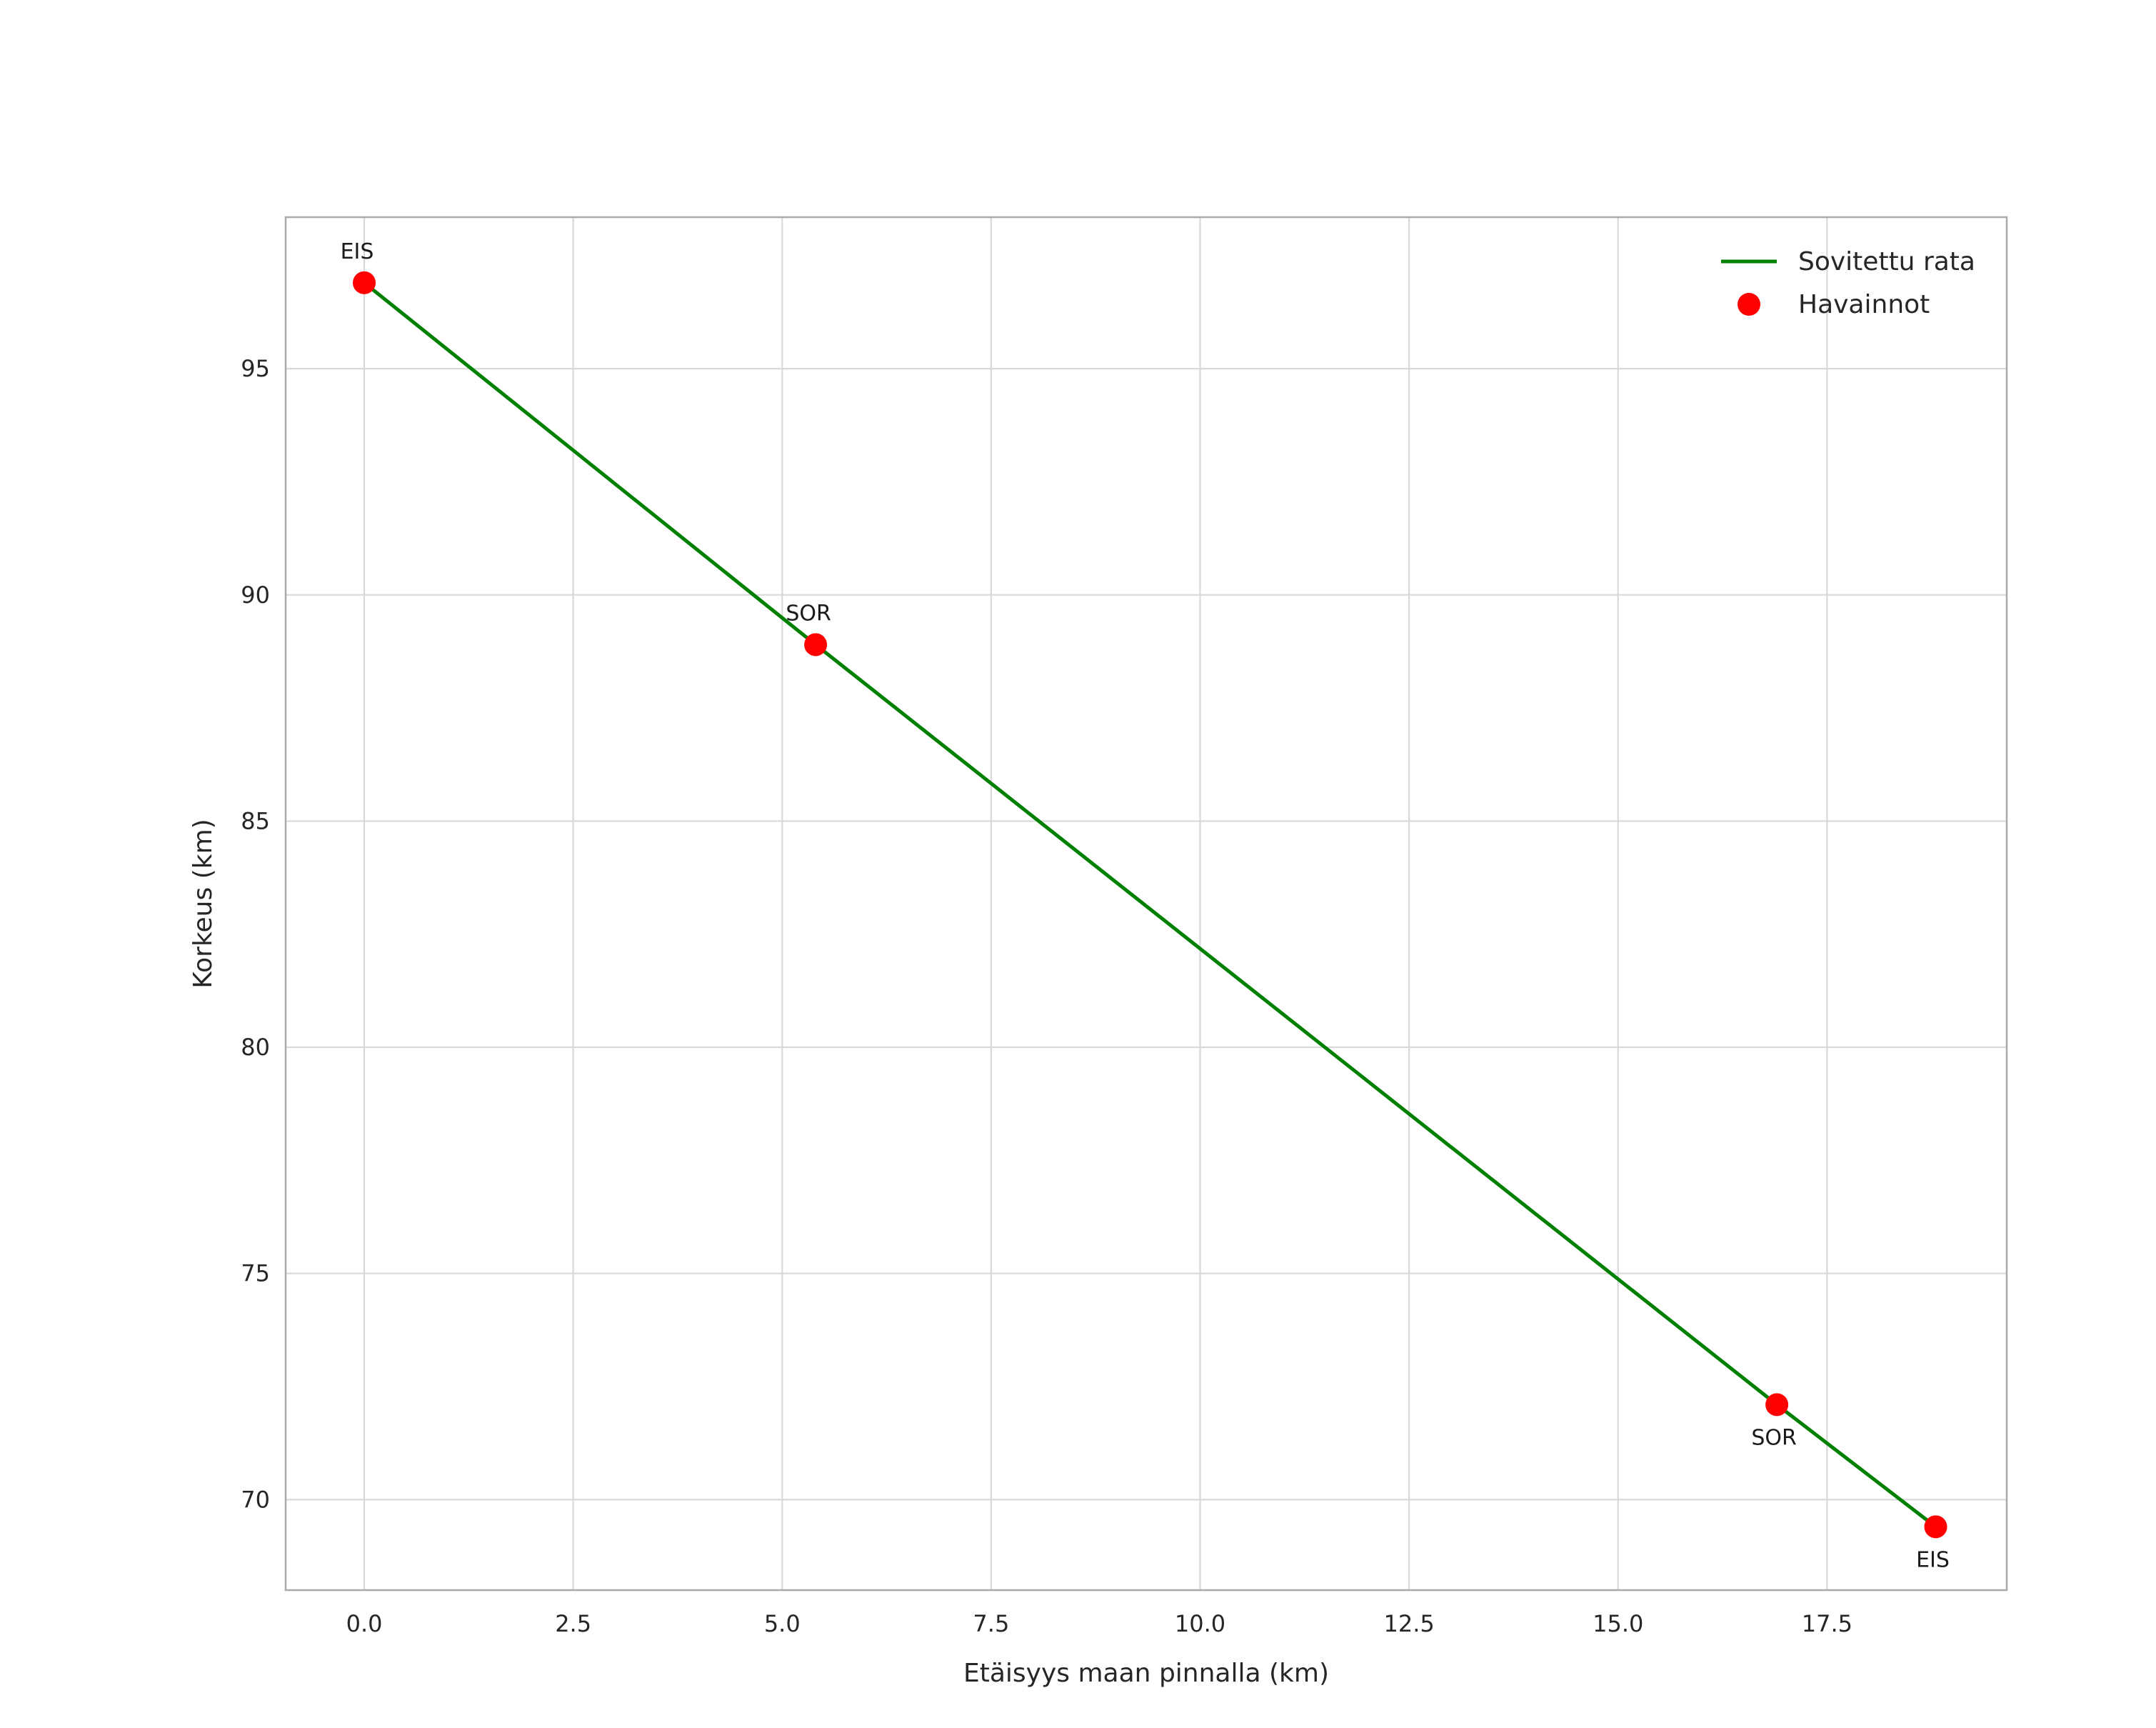 This screenshot has width=2156, height=1728. Describe the element at coordinates (256, 1499) in the screenshot. I see `y-tick-label: 70` at that location.